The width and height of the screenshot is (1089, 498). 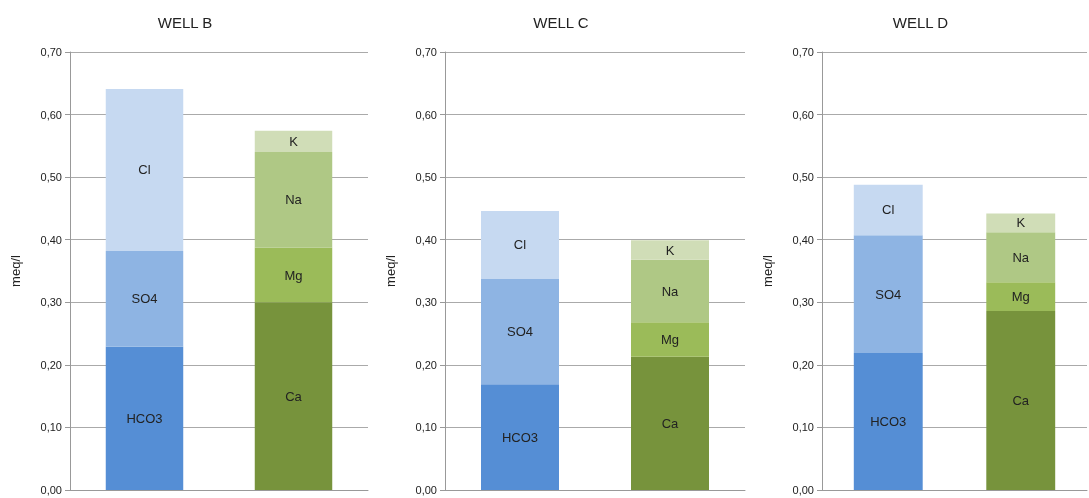 I want to click on chart-title: WELL D, so click(x=920, y=22).